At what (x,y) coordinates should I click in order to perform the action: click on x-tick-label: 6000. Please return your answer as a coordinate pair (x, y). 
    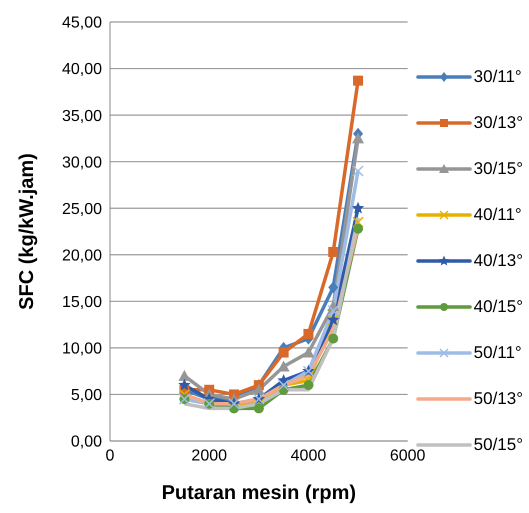
    Looking at the image, I should click on (408, 455).